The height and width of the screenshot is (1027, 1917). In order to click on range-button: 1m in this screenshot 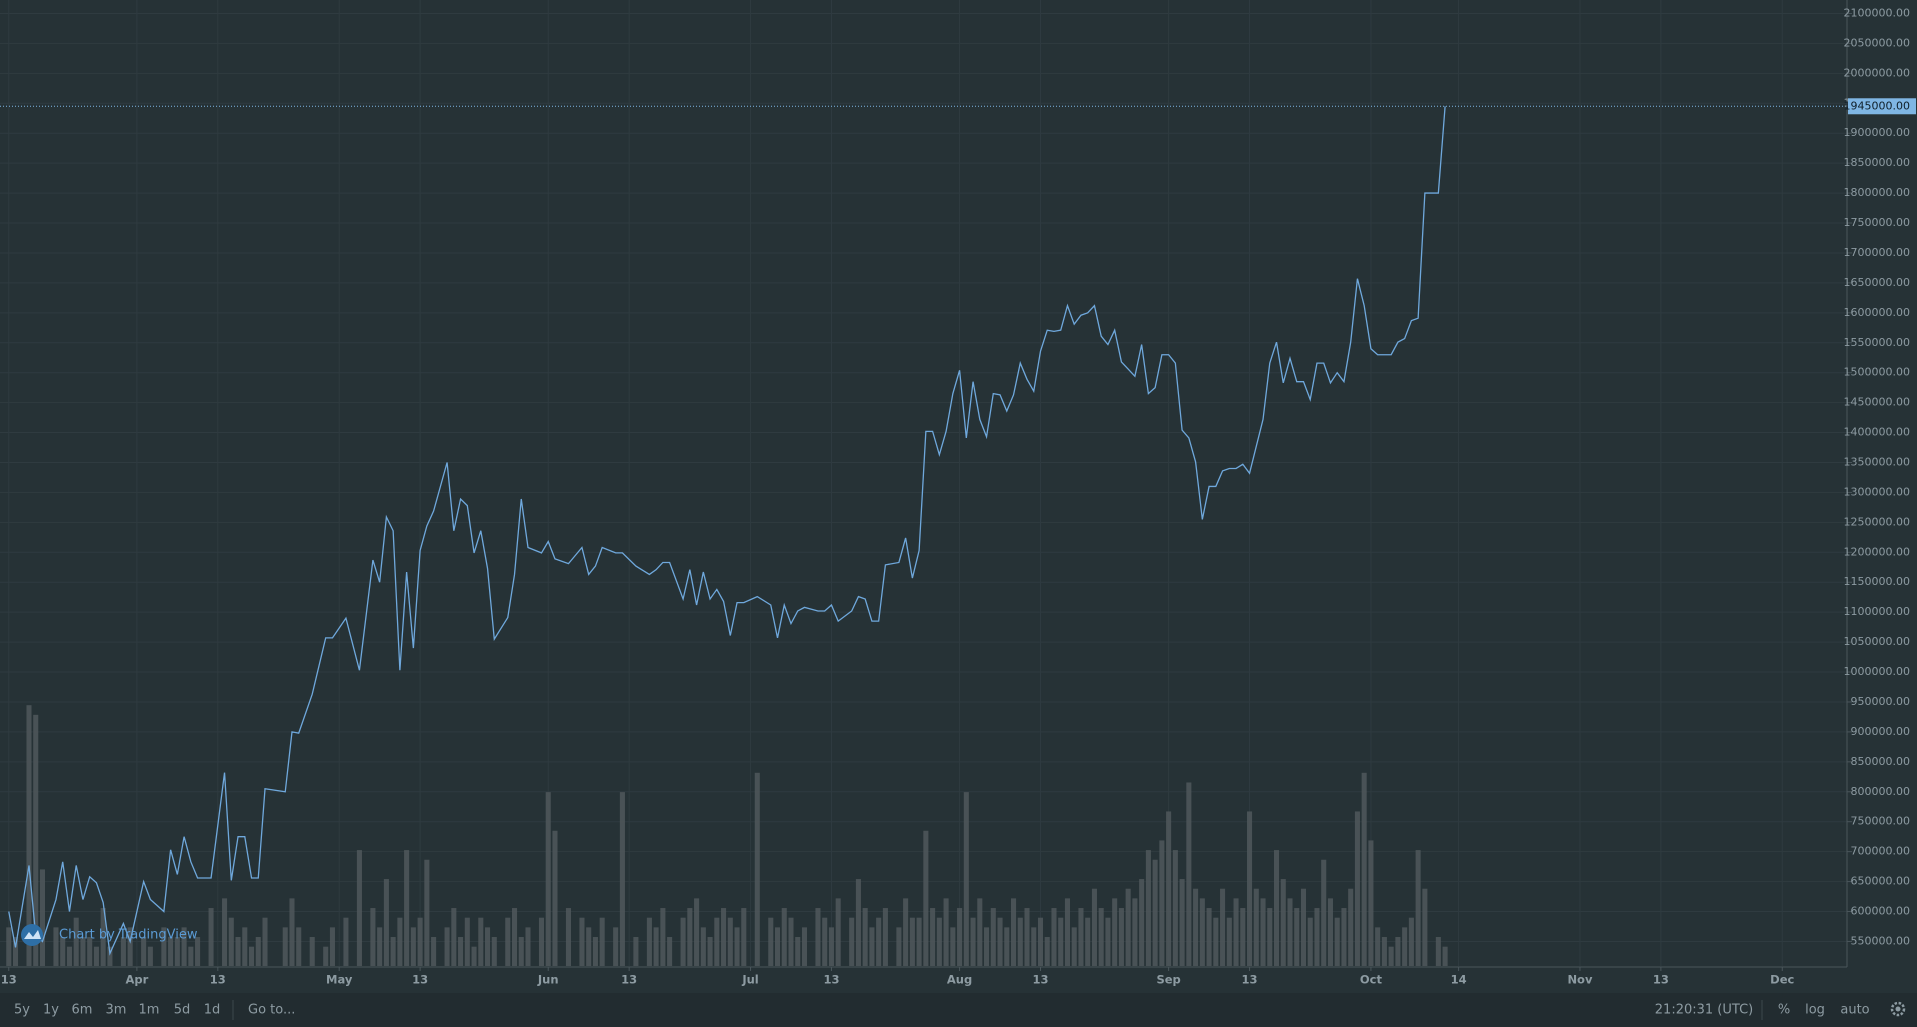, I will do `click(149, 1010)`.